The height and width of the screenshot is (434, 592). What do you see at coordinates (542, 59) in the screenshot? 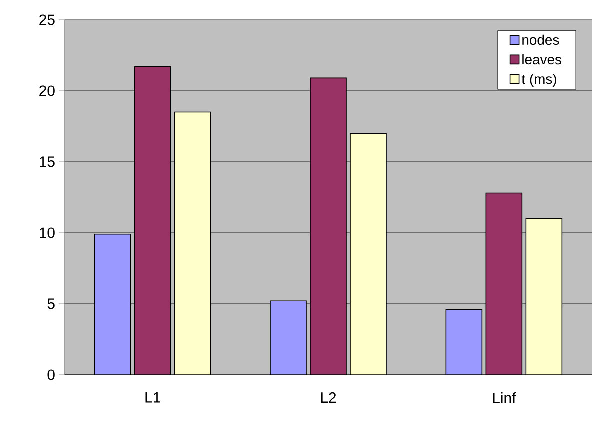
I see `legend-label: leaves` at bounding box center [542, 59].